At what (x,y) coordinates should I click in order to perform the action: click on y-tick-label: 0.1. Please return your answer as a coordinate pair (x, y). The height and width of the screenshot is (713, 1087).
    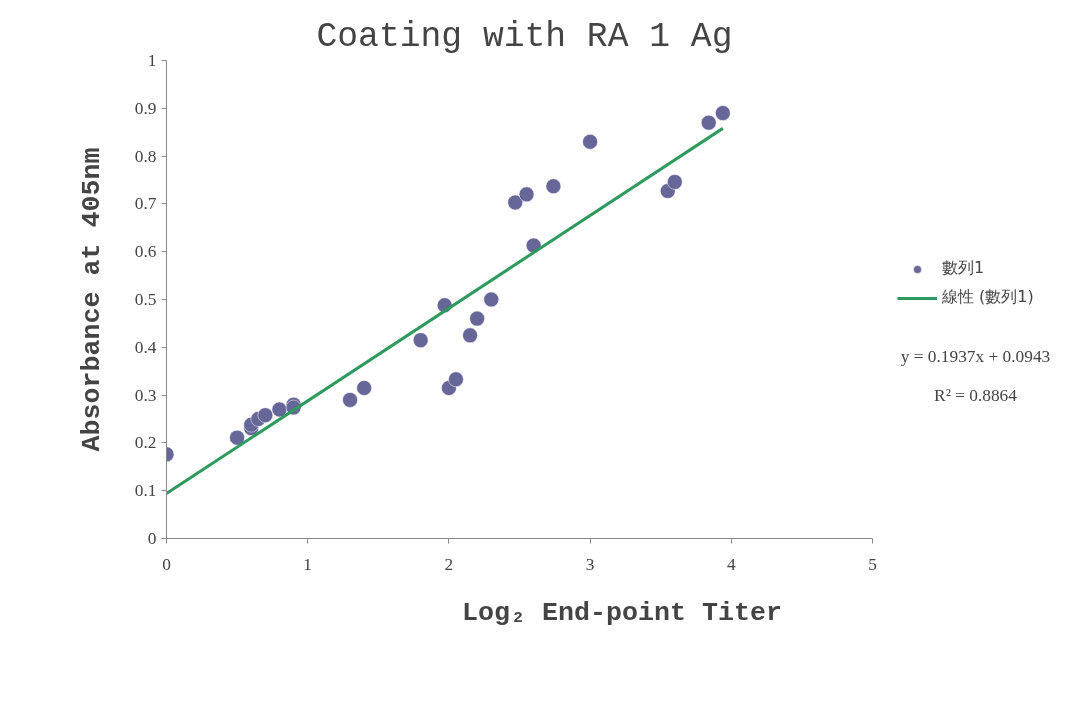
    Looking at the image, I should click on (145, 491).